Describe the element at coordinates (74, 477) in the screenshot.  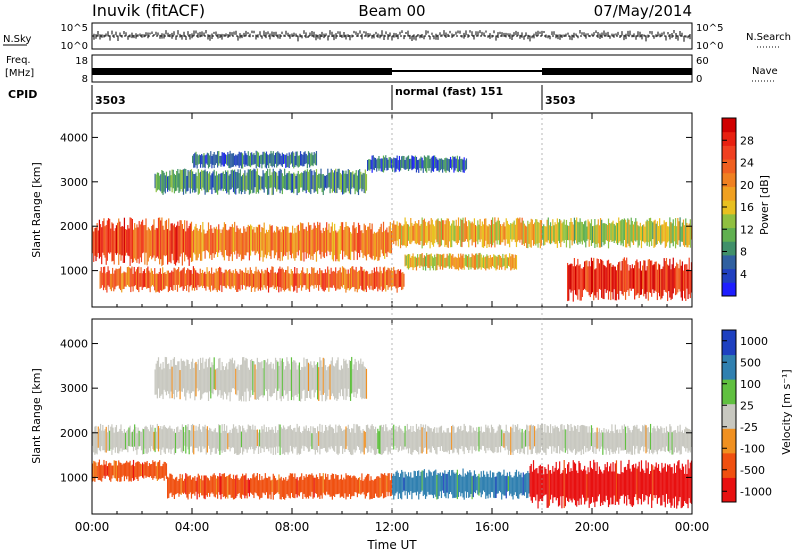
I see `y-tick-label: 1000` at that location.